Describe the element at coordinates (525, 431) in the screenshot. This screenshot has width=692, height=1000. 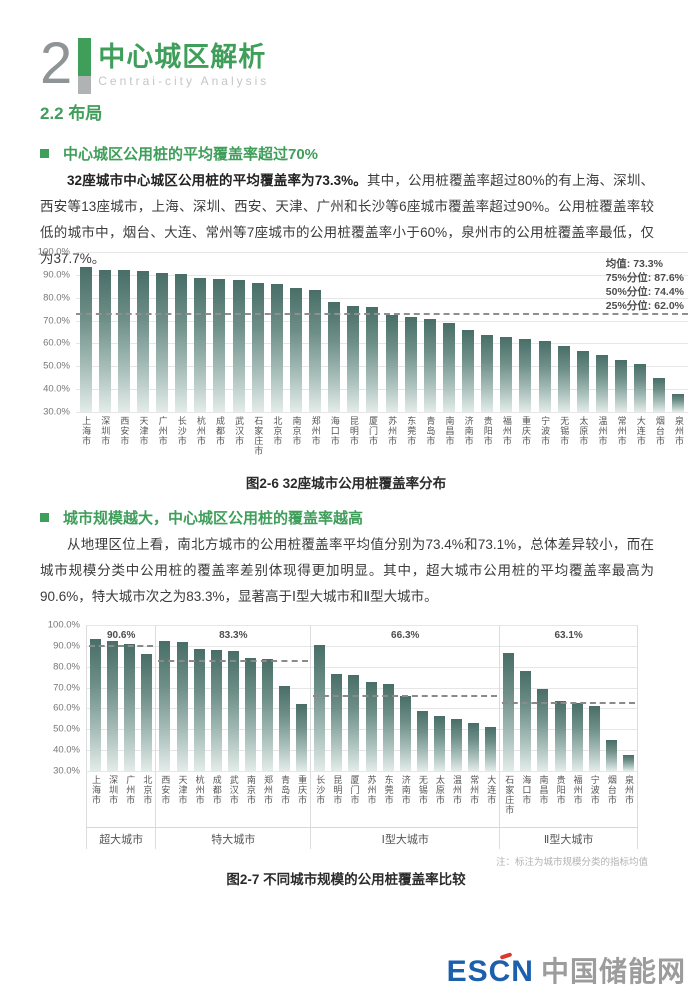
I see `city-label: 重庆市` at that location.